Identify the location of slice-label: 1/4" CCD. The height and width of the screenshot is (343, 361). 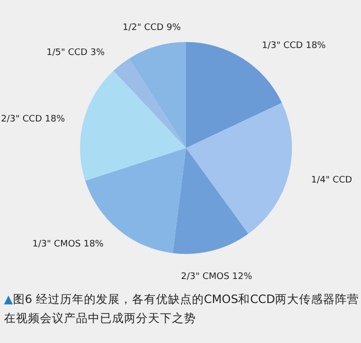
(331, 181).